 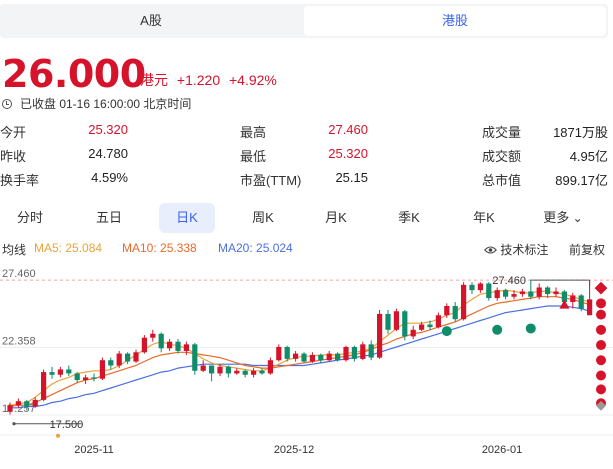 I want to click on ma5-value: MA5: 25.084, so click(x=68, y=248).